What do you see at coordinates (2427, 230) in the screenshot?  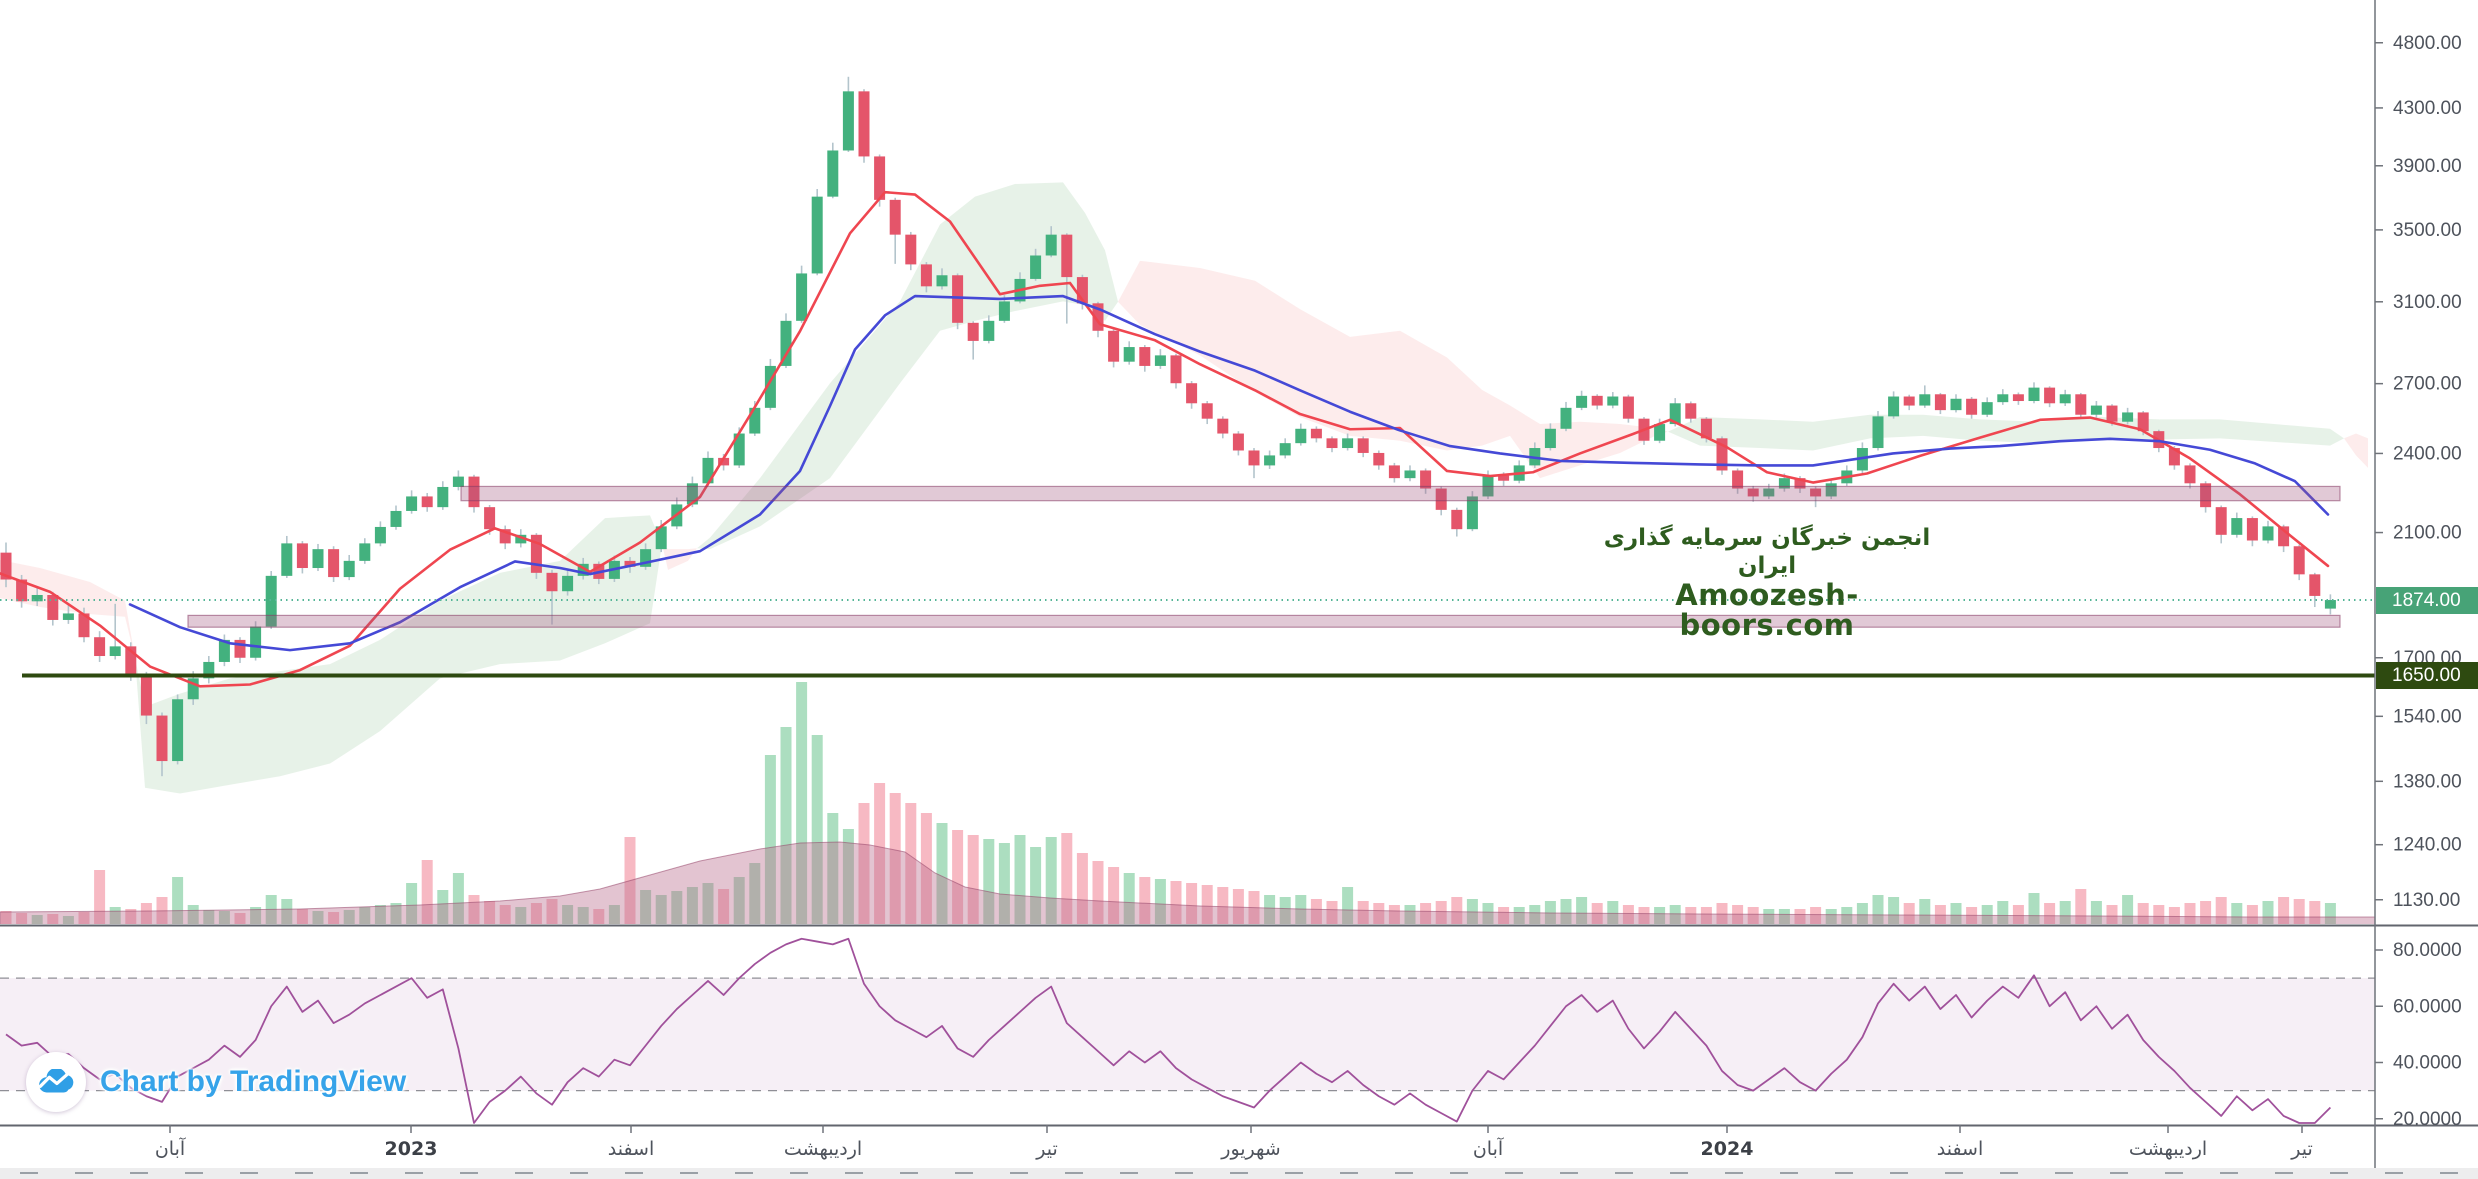 I see `price-axis-label: 3500.00` at bounding box center [2427, 230].